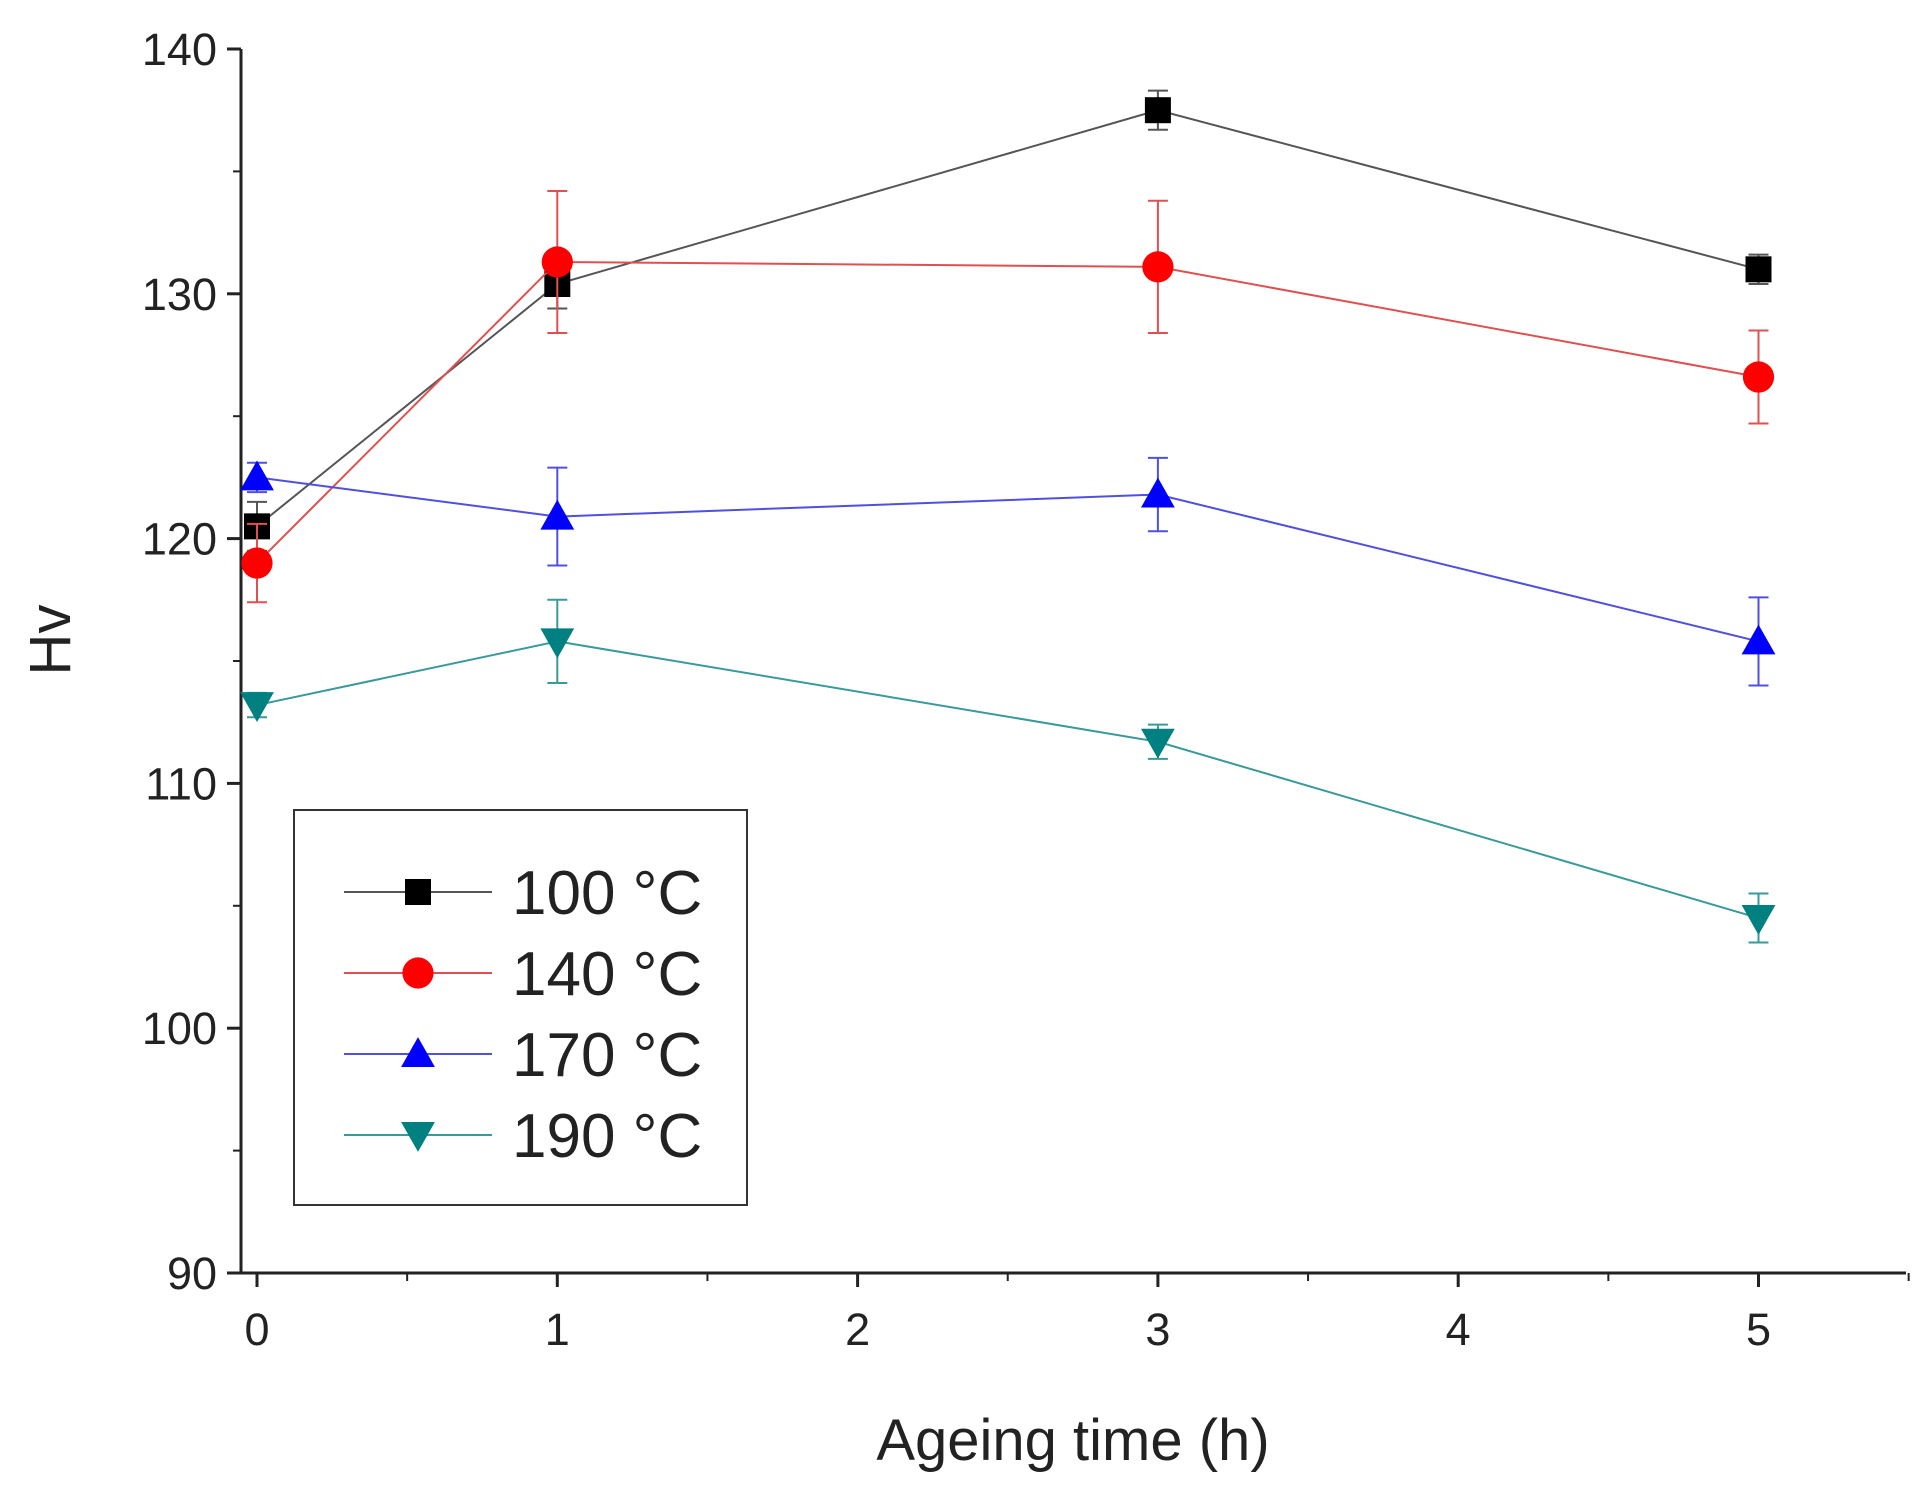  Describe the element at coordinates (1458, 1329) in the screenshot. I see `x-tick-label: 4` at that location.